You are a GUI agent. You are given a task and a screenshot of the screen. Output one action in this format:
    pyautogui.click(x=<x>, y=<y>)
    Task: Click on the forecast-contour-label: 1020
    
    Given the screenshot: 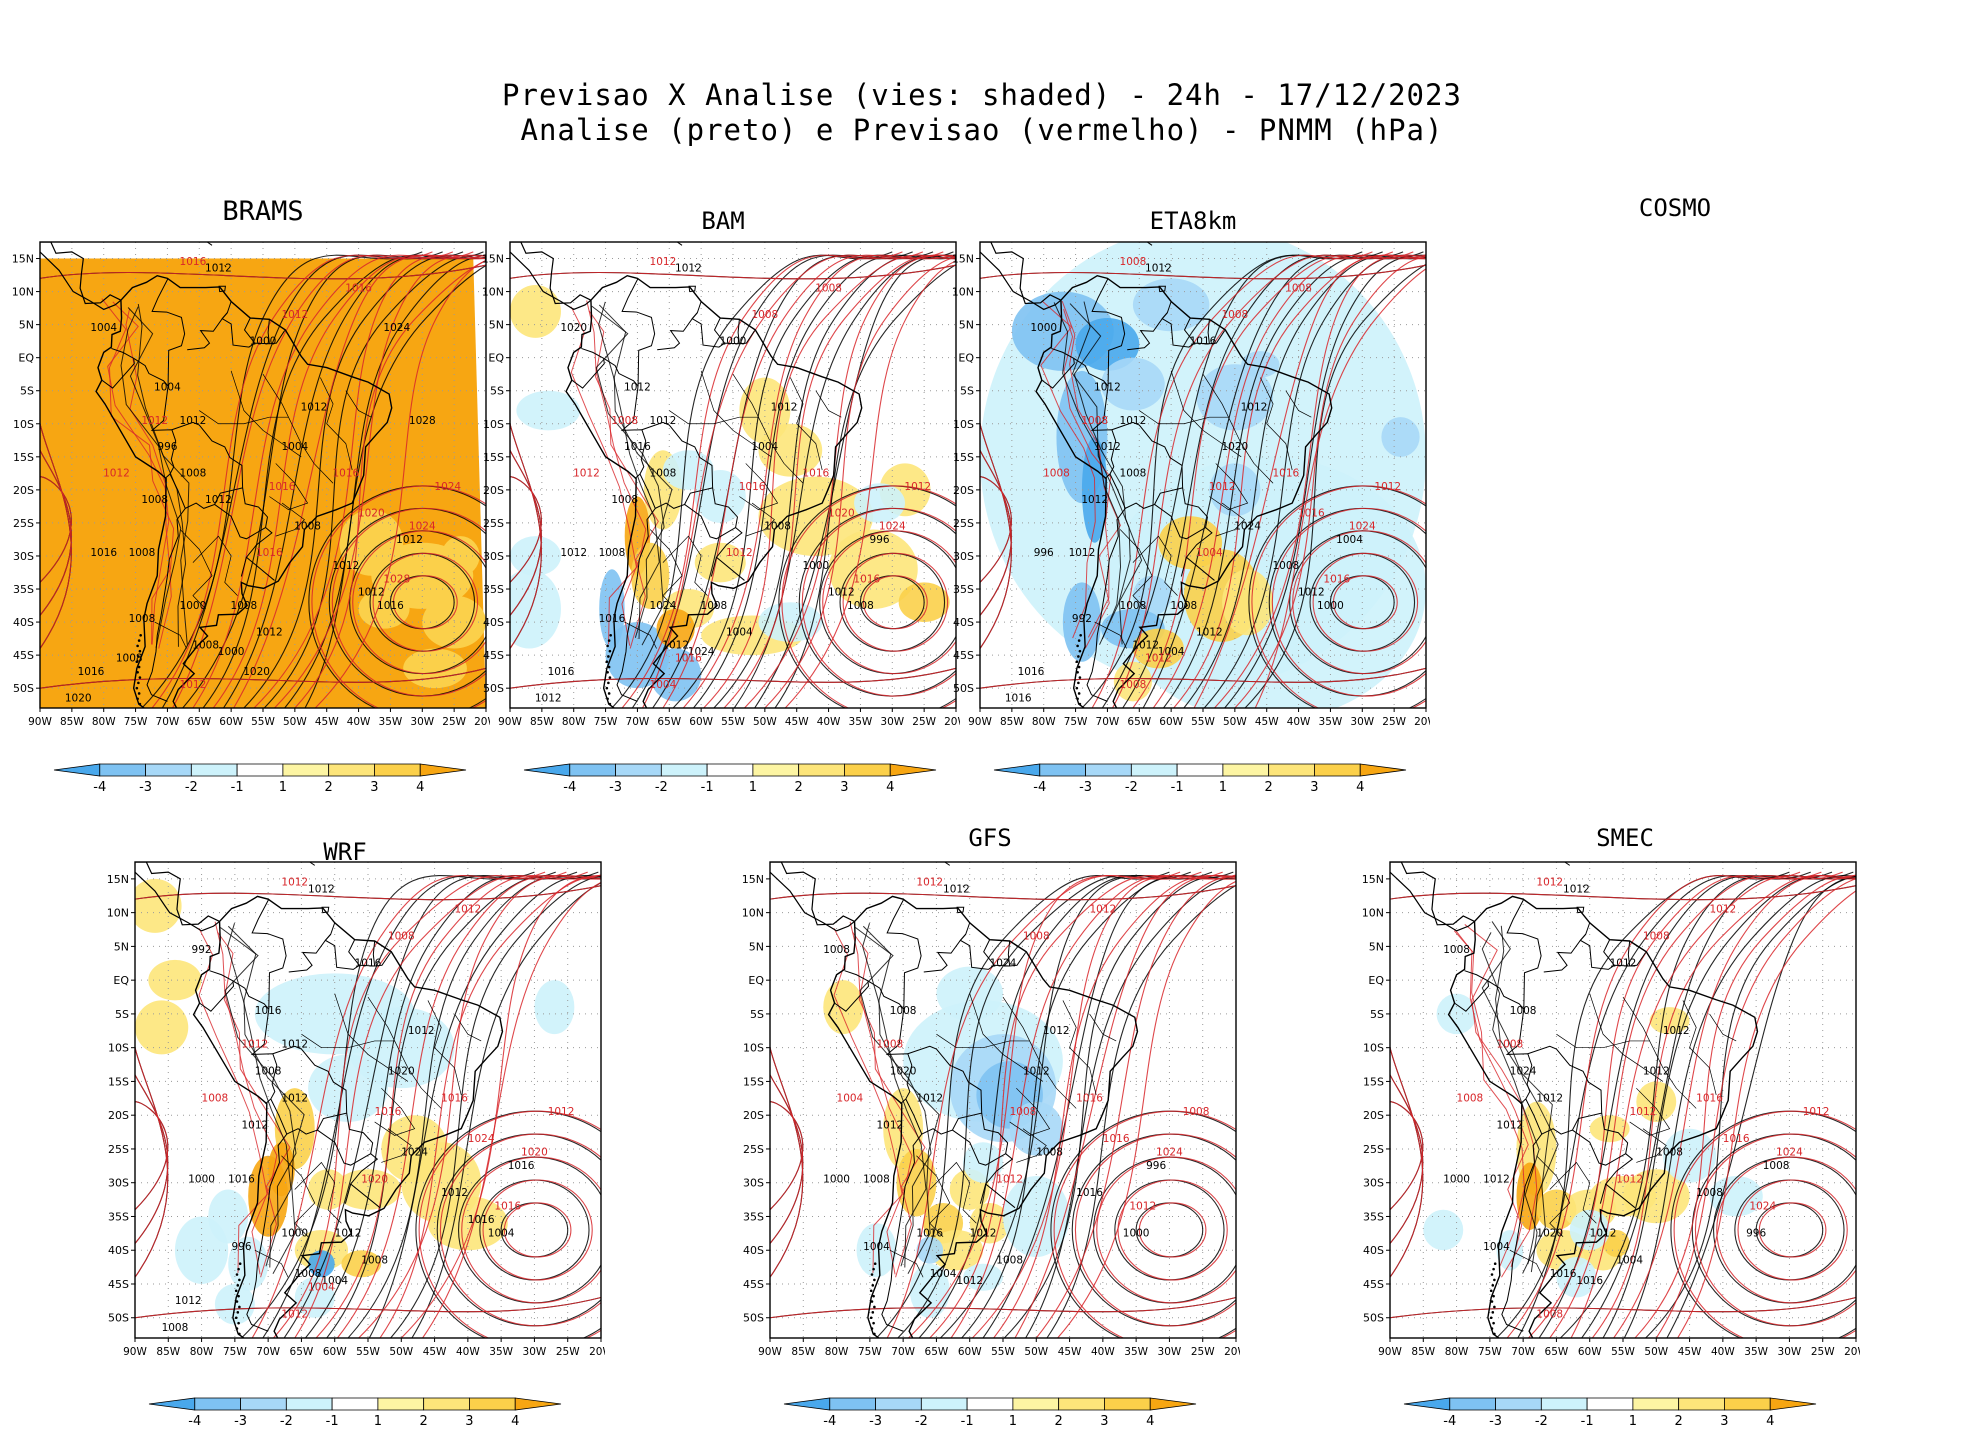 What is the action you would take?
    pyautogui.click(x=534, y=1153)
    